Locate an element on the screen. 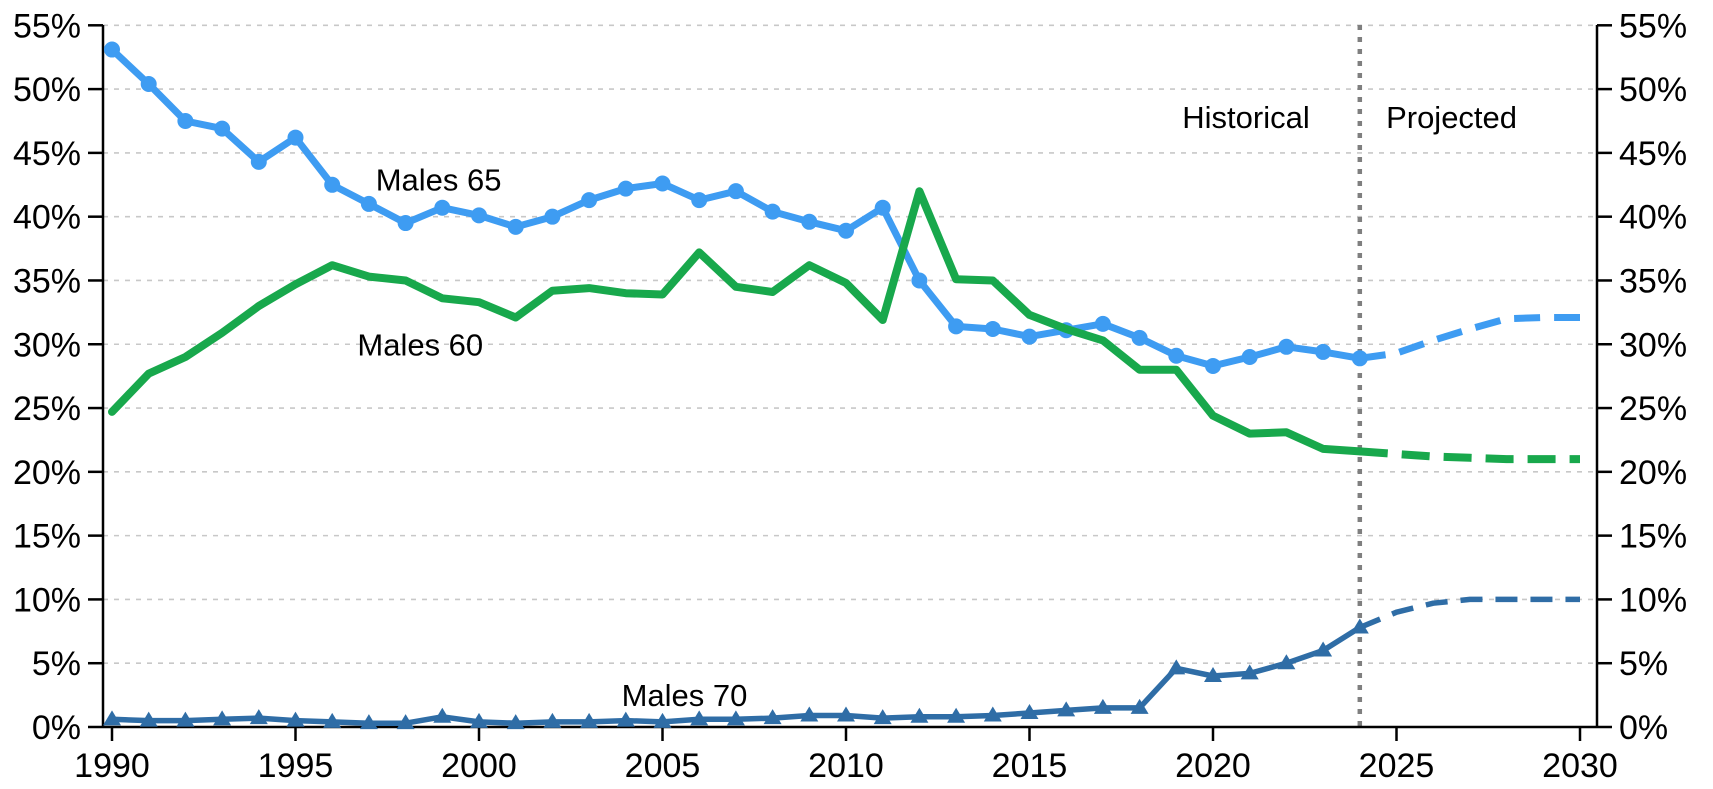 The image size is (1713, 789). chart-label-males-70: Males 70 is located at coordinates (685, 695).